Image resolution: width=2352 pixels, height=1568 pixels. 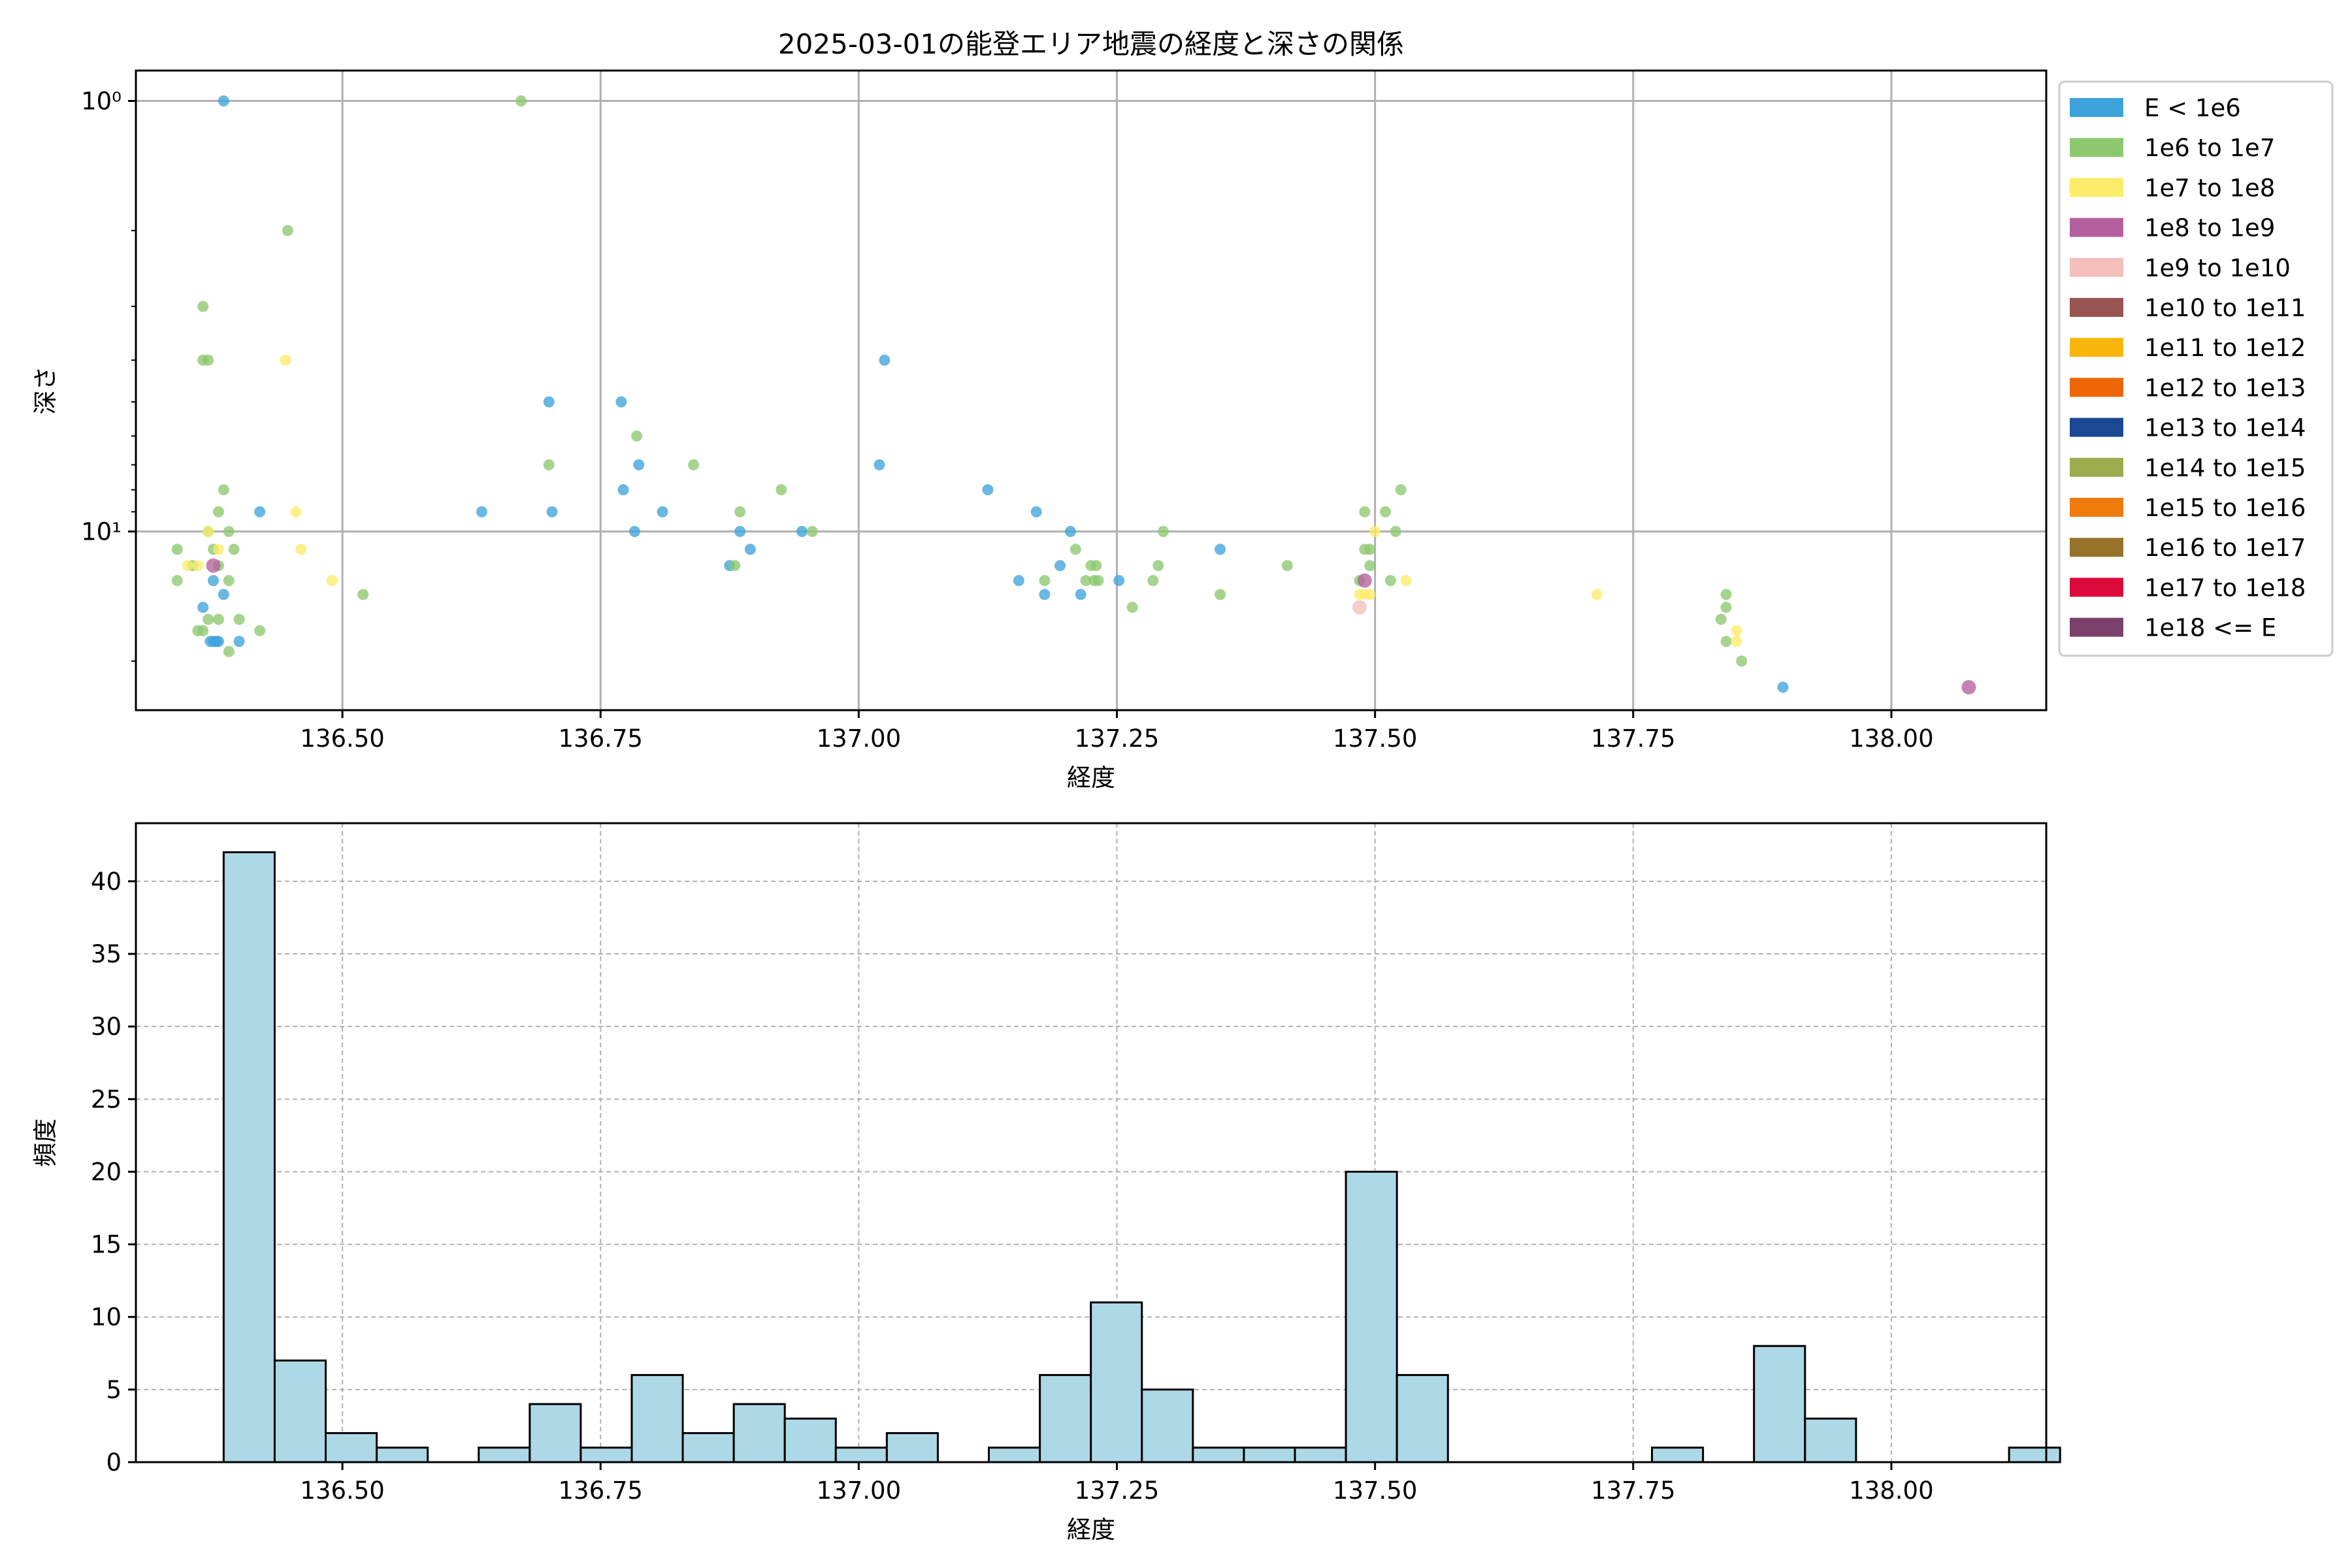 What do you see at coordinates (114, 1462) in the screenshot?
I see `histogram-y-tick-label: 0` at bounding box center [114, 1462].